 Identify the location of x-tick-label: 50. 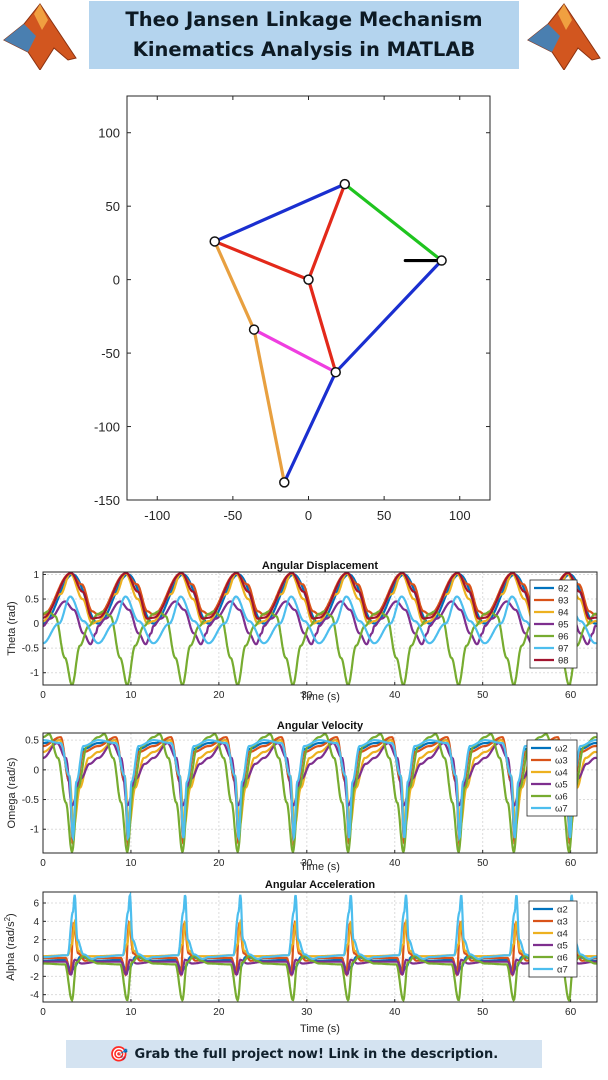
(483, 1012).